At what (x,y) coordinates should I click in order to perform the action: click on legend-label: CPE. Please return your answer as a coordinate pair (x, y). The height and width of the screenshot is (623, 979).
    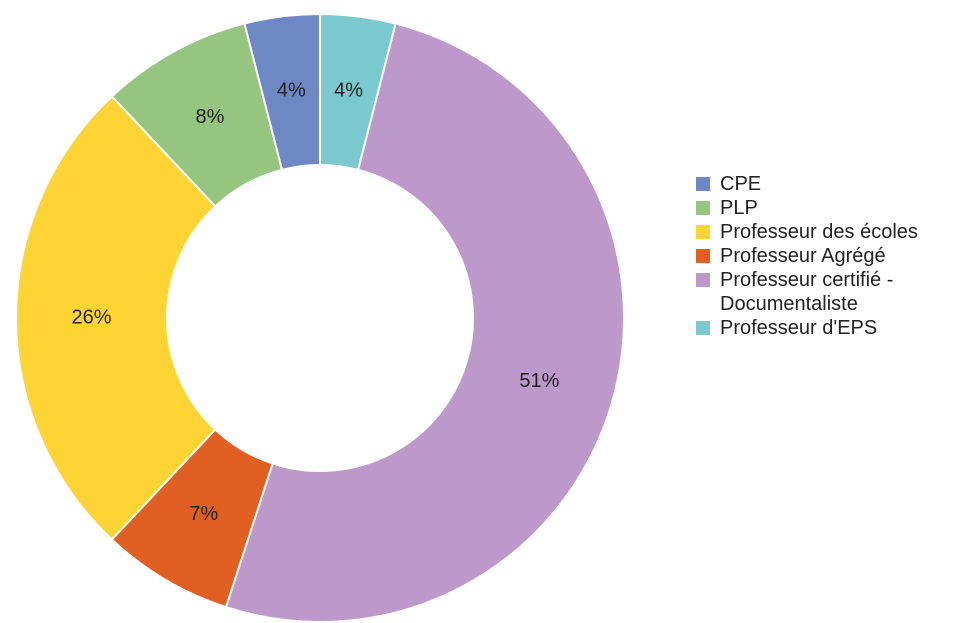
    Looking at the image, I should click on (741, 184).